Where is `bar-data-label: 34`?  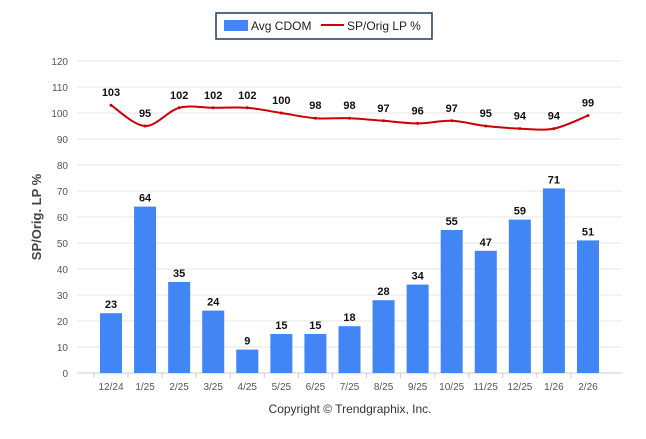 bar-data-label: 34 is located at coordinates (418, 277).